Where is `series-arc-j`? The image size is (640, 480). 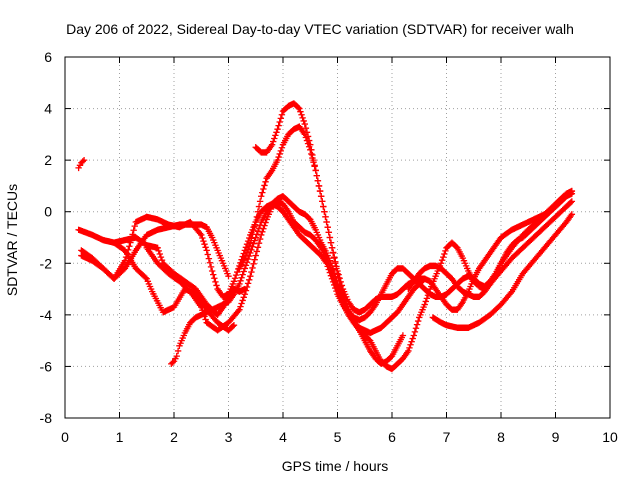 series-arc-j is located at coordinates (321, 245).